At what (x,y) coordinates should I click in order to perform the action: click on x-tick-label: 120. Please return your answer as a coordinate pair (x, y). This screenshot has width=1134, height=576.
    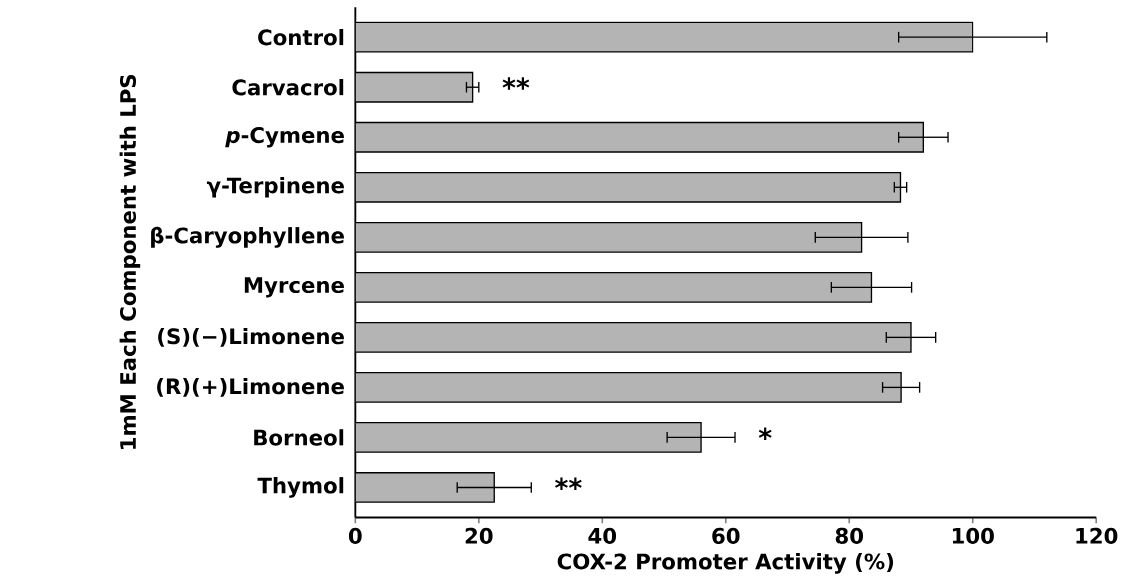
    Looking at the image, I should click on (1097, 535).